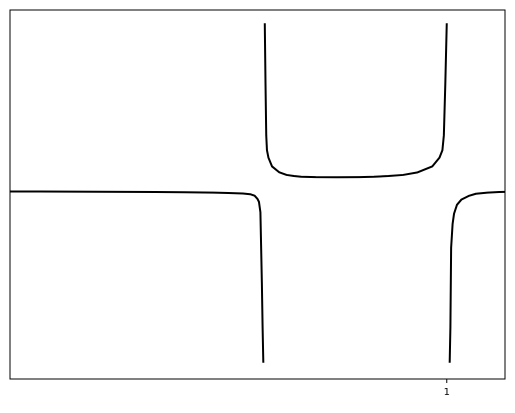 The width and height of the screenshot is (515, 413). Describe the element at coordinates (447, 392) in the screenshot. I see `x-tick-label-0: 1` at that location.